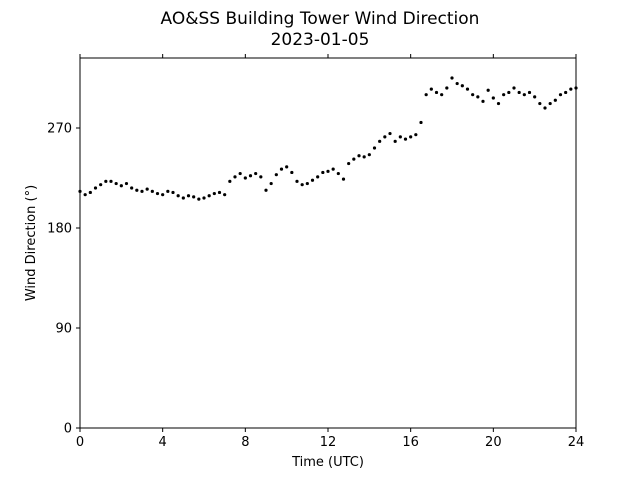  I want to click on x-tick-label: 4, so click(163, 442).